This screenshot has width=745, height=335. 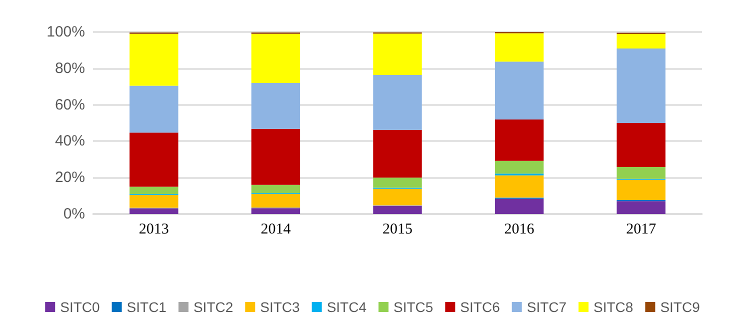 I want to click on x-tick-label: 2014, so click(x=276, y=230).